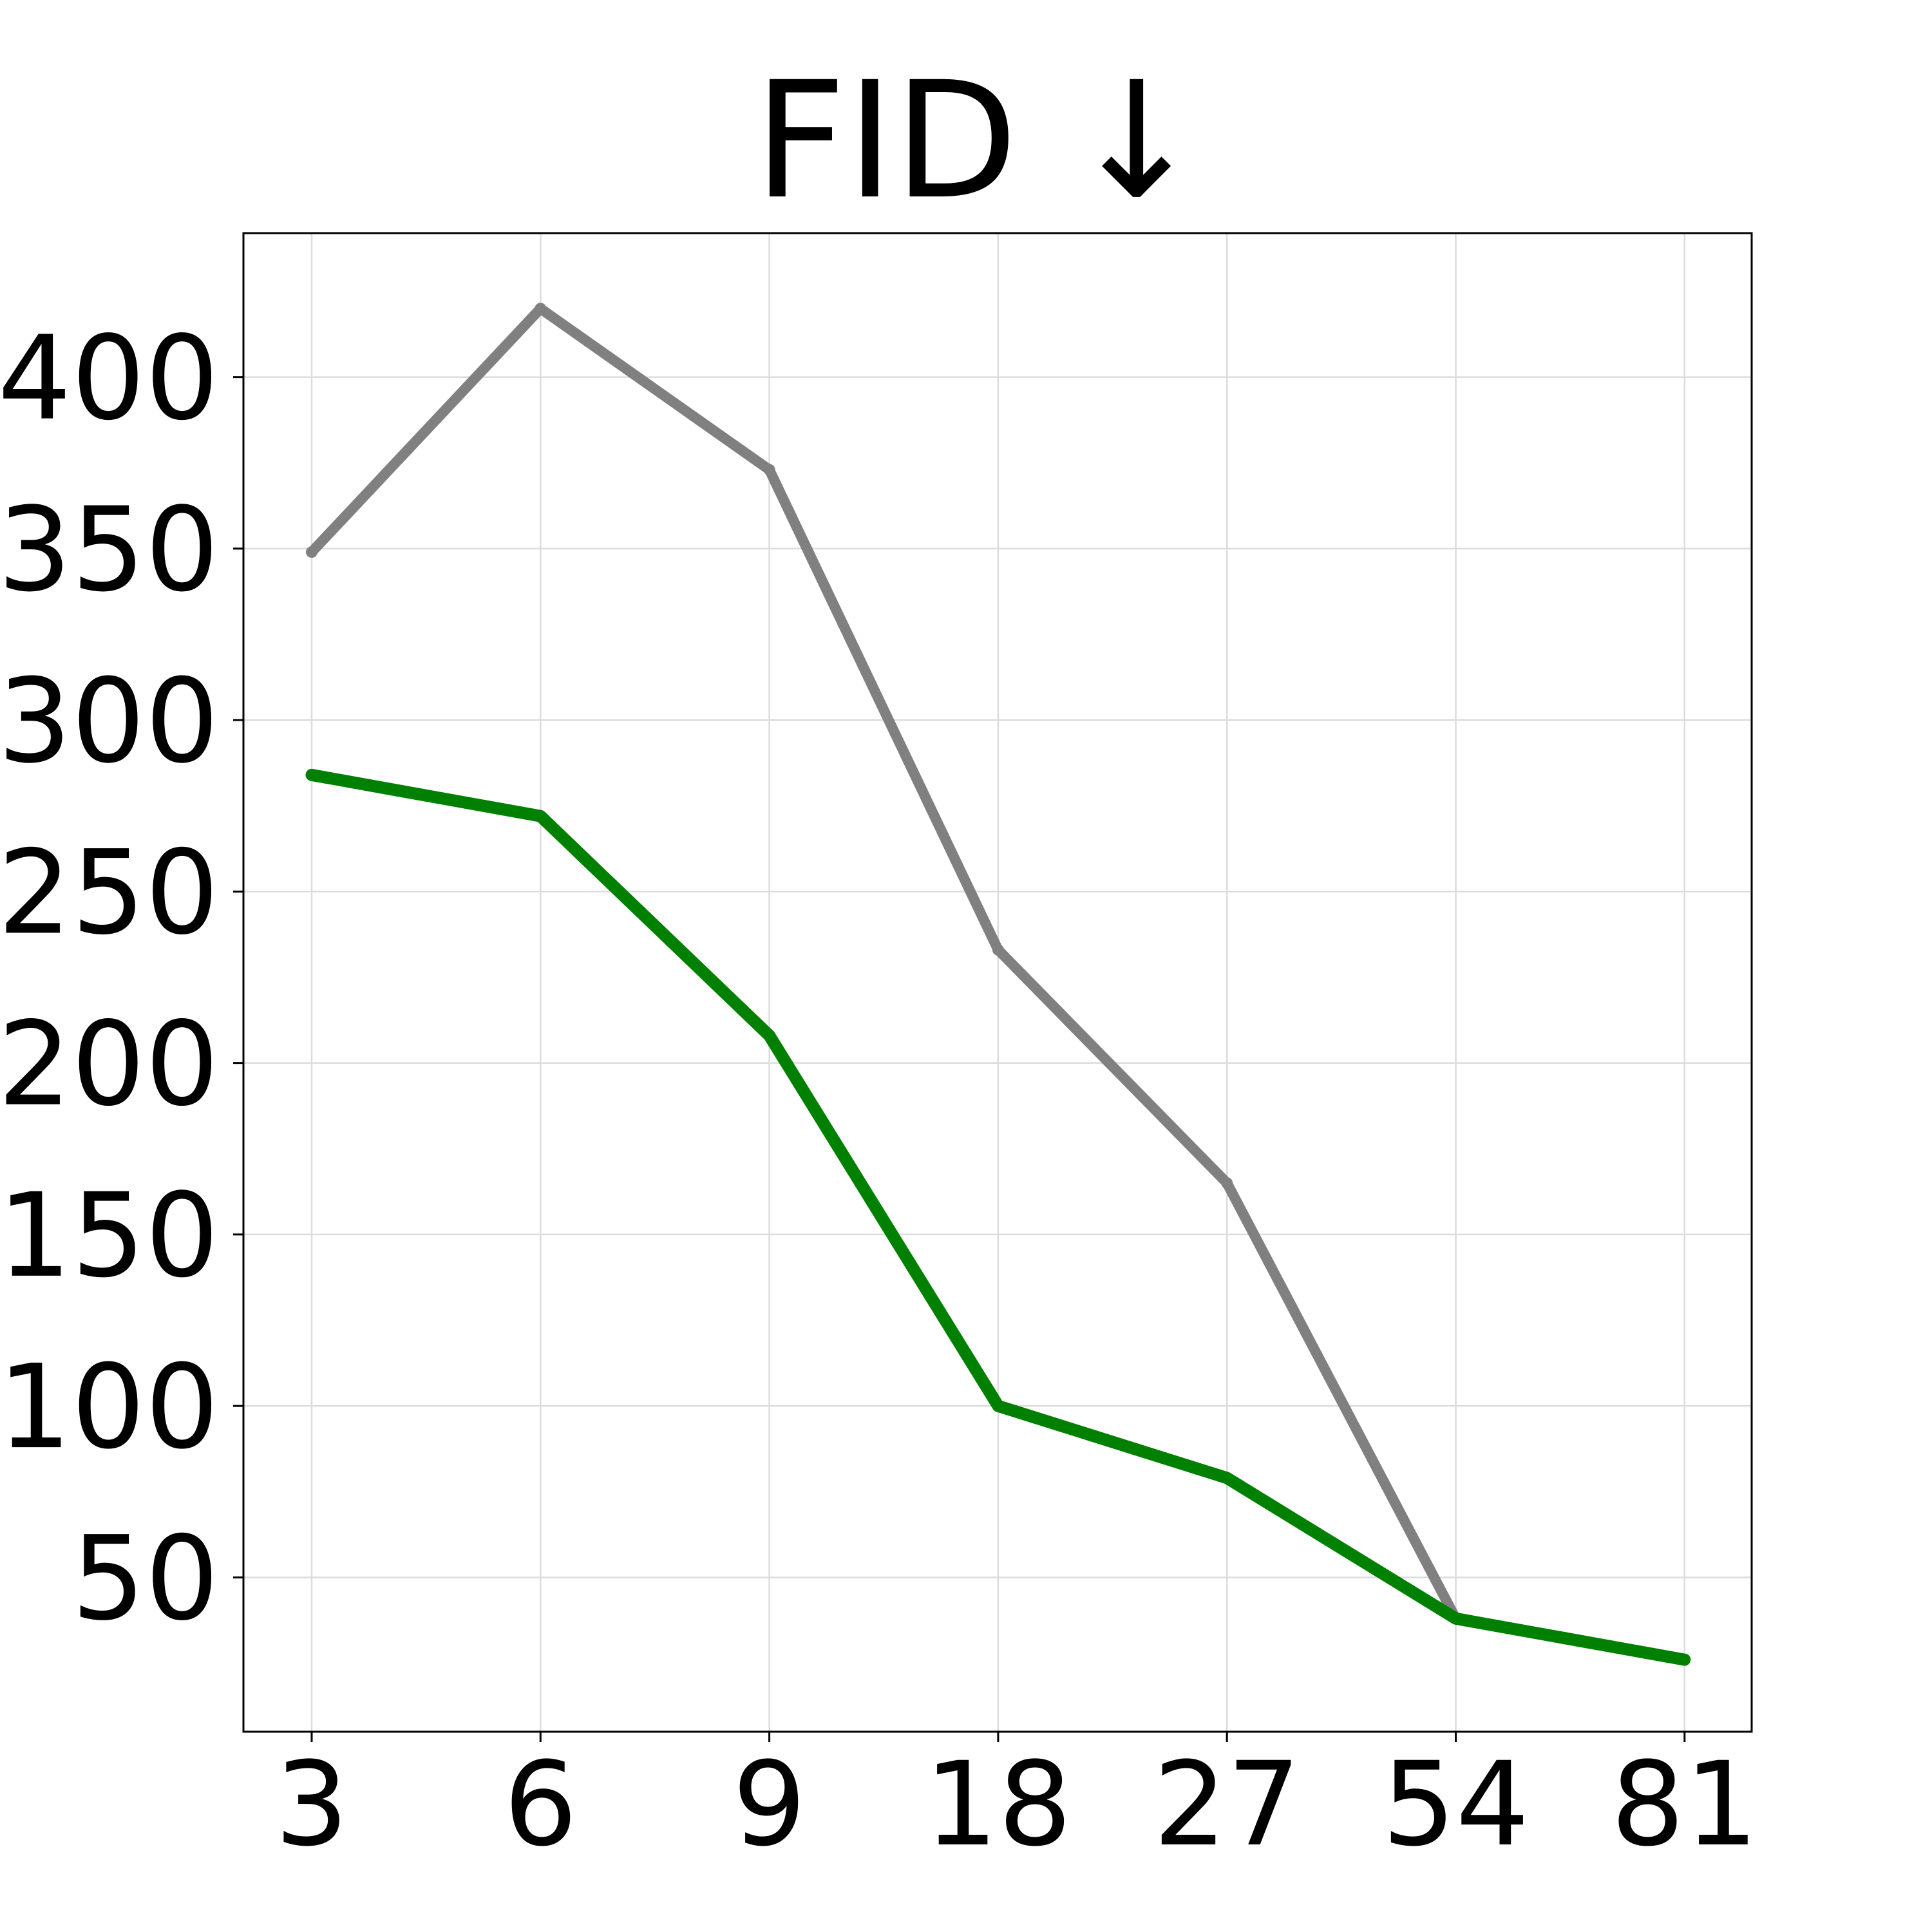 This screenshot has width=1932, height=1932. I want to click on x-tick-label: 3, so click(312, 1805).